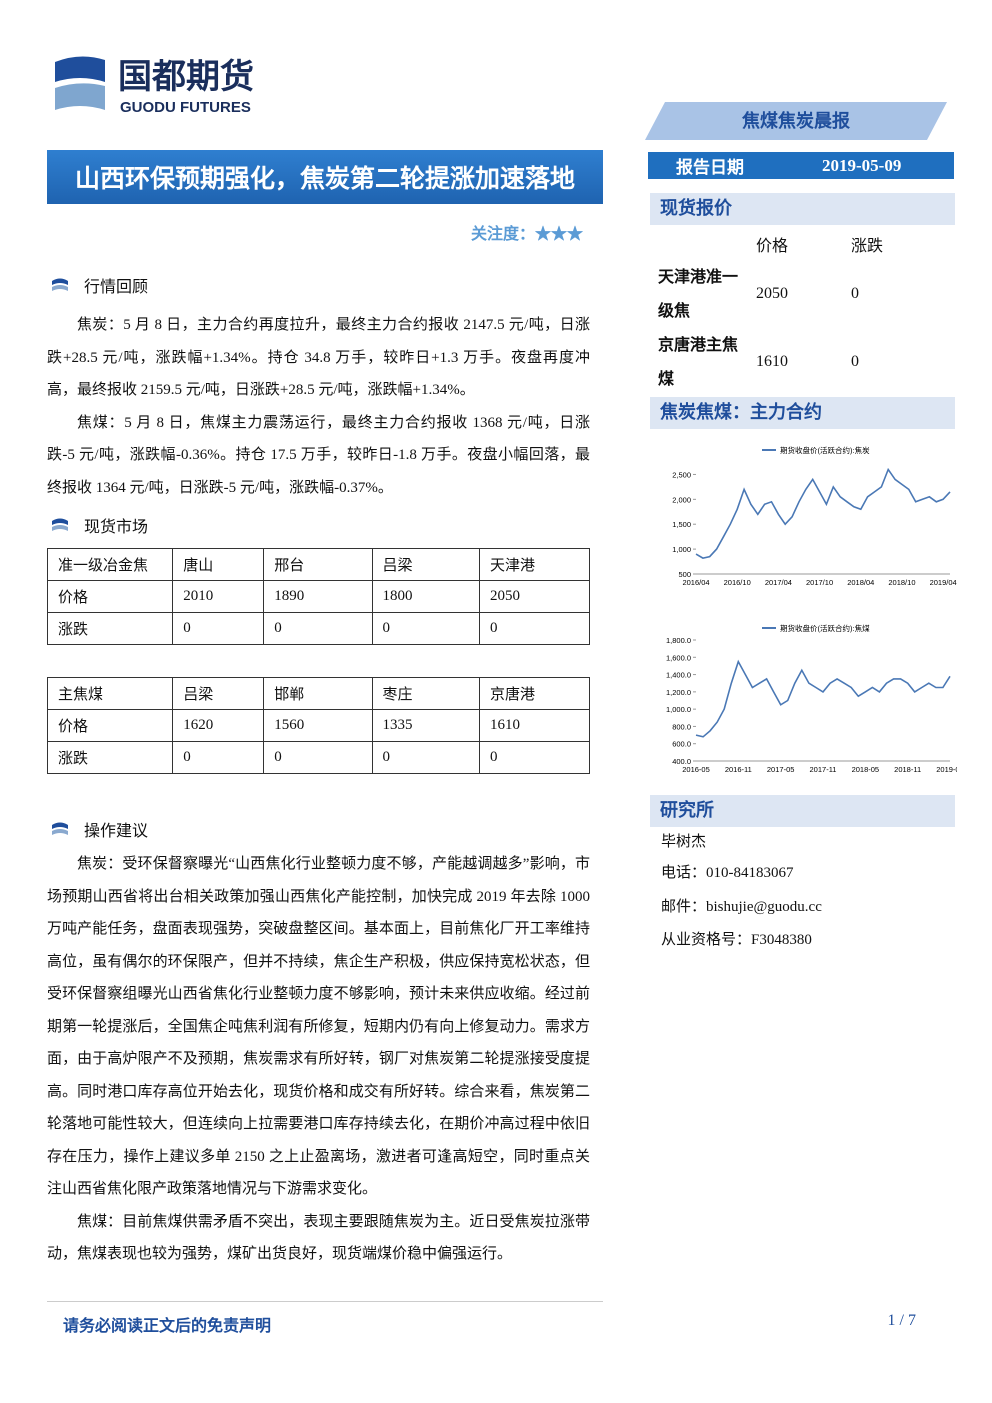 Image resolution: width=992 pixels, height=1403 pixels. I want to click on heading-text: 现货市场, so click(116, 527).